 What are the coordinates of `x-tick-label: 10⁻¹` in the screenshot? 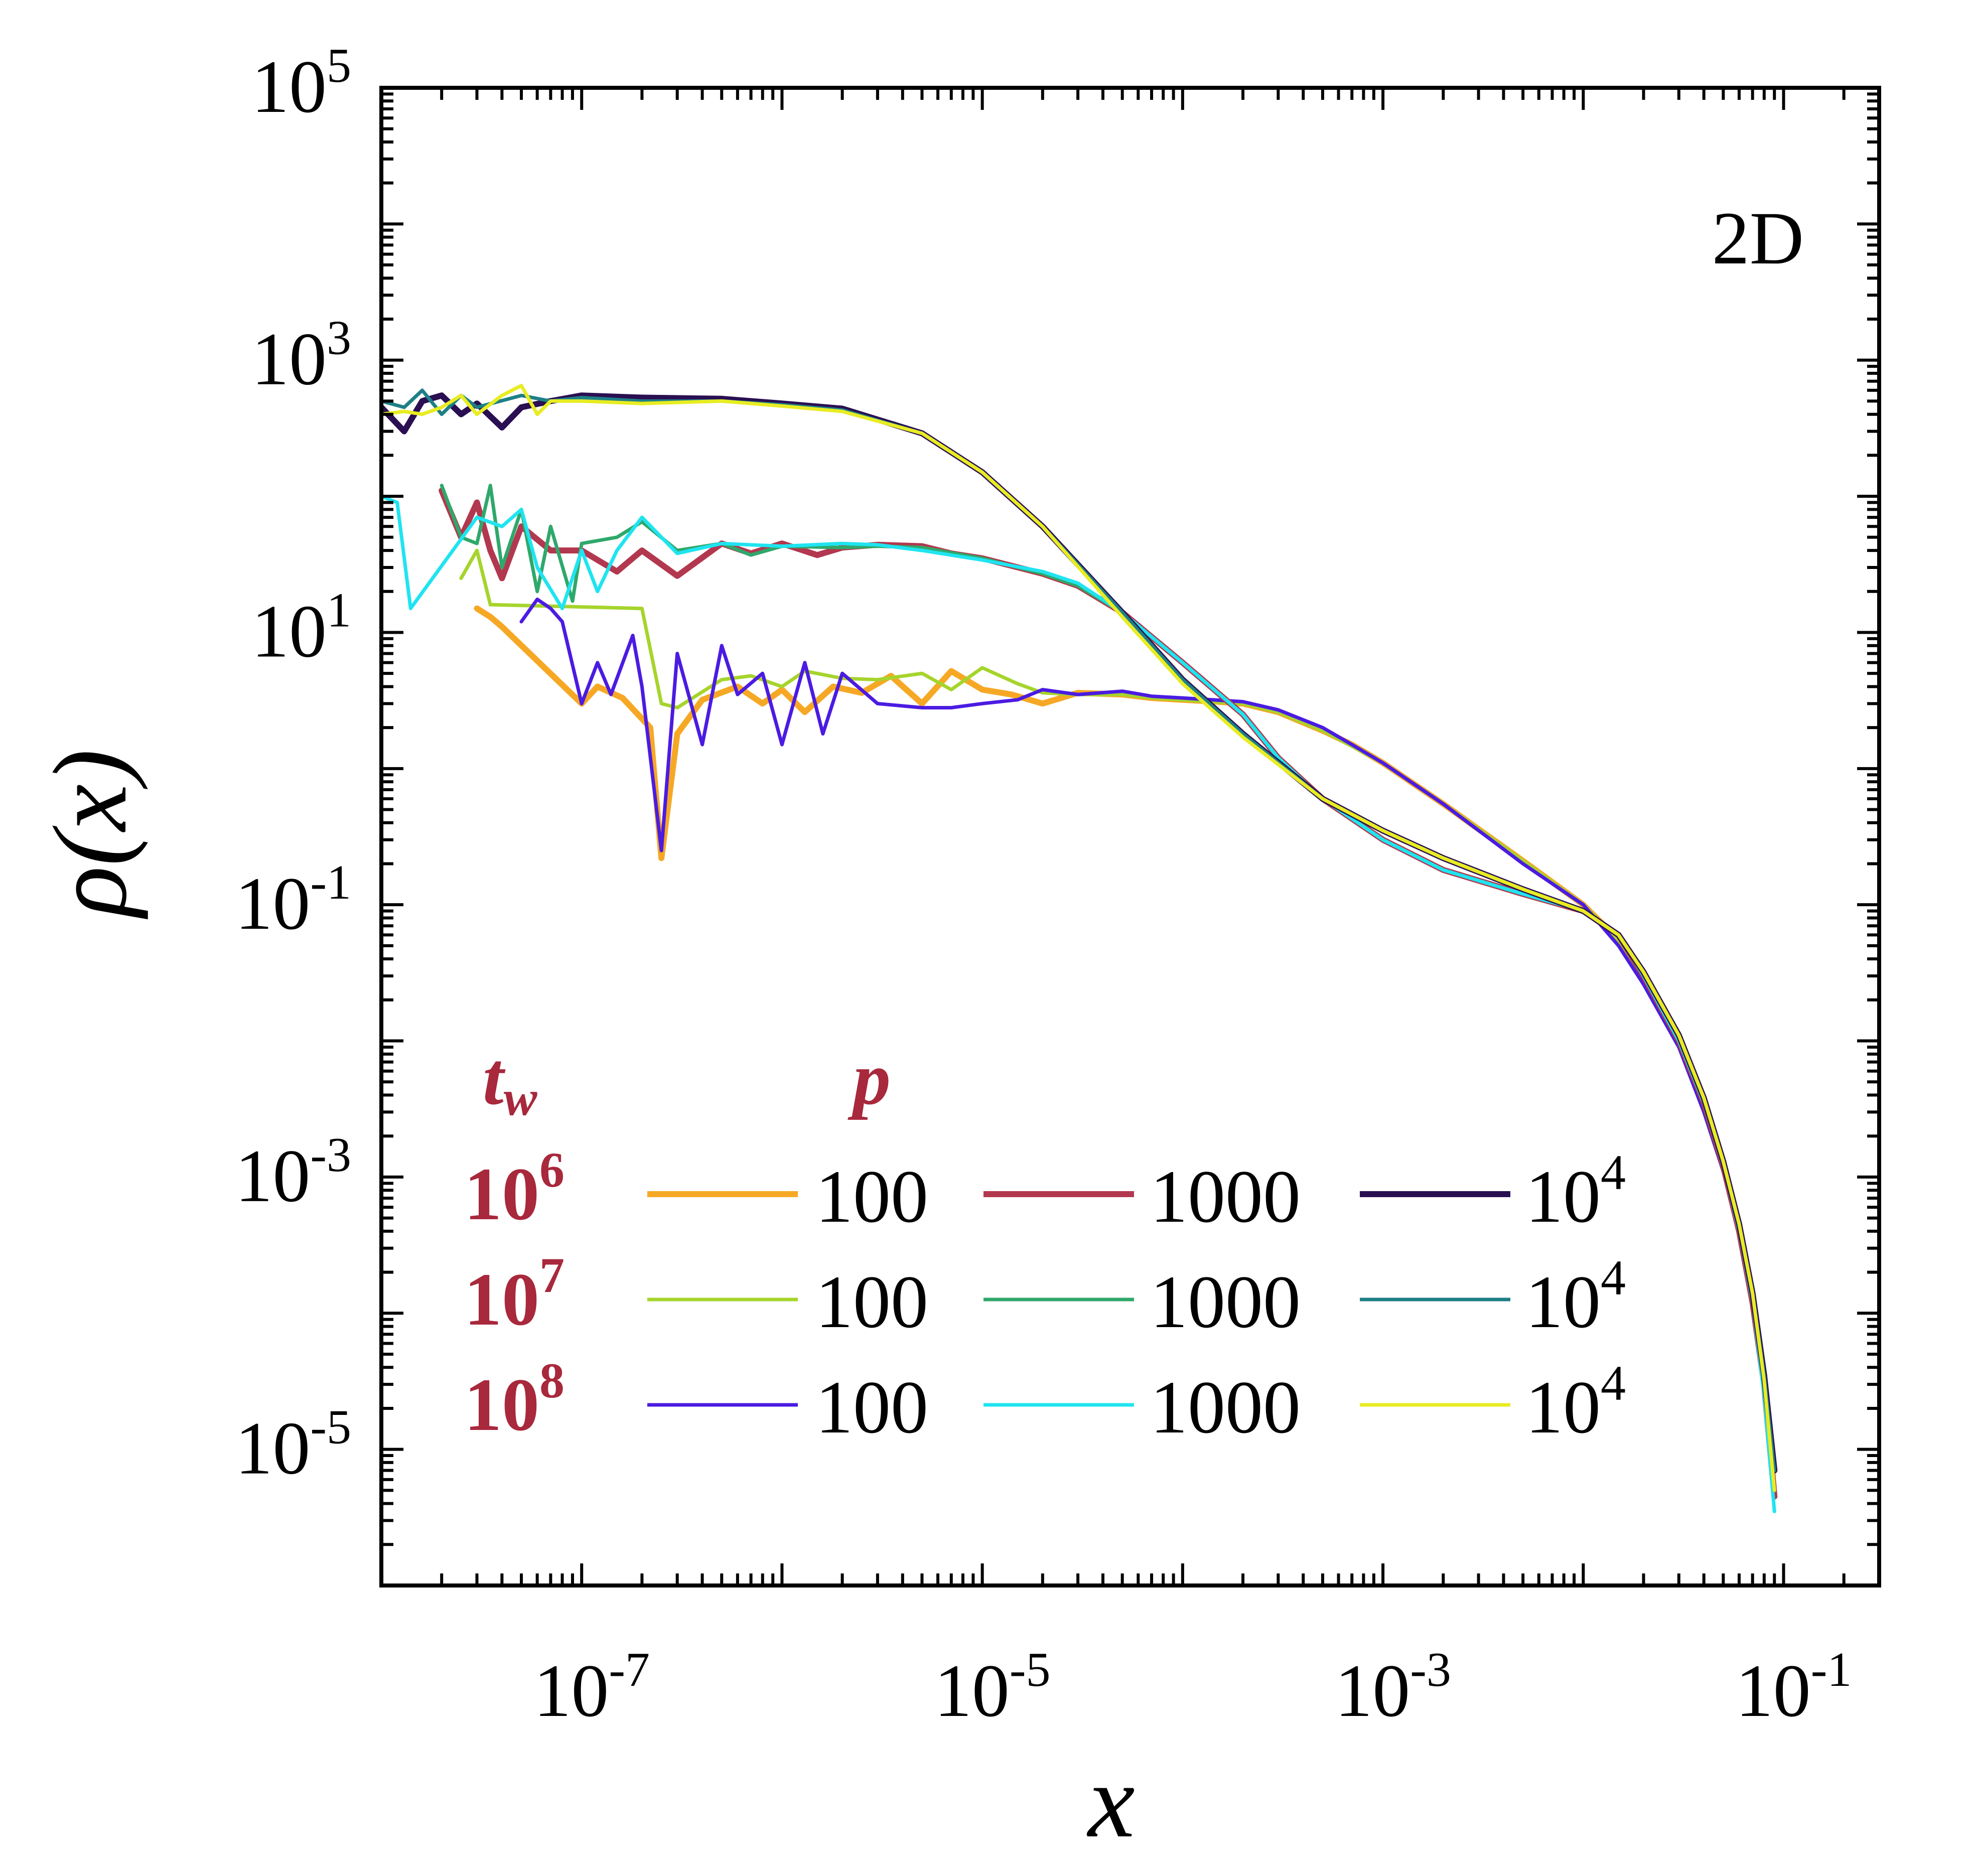 It's located at (1794, 1688).